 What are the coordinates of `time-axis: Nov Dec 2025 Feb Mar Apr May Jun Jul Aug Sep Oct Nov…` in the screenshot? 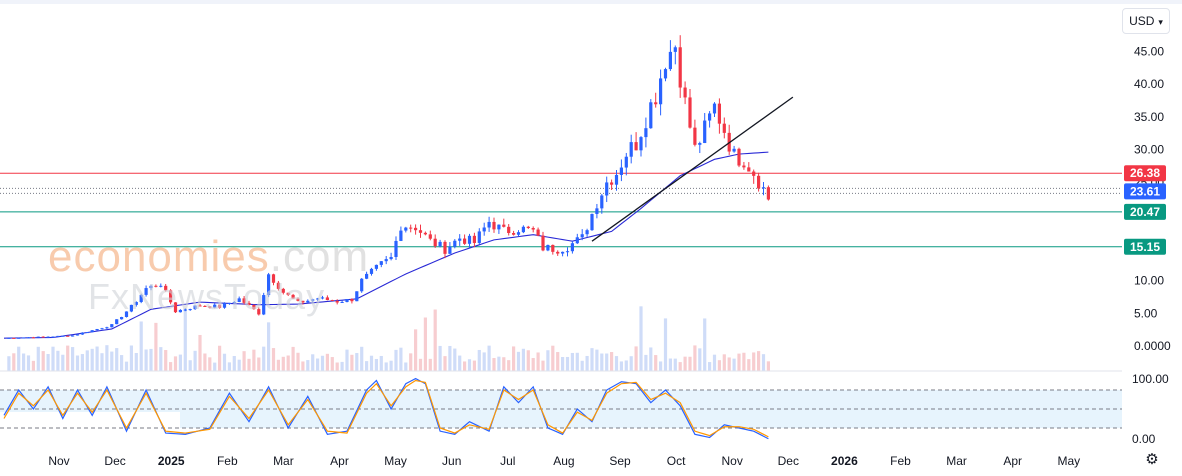 It's located at (564, 461).